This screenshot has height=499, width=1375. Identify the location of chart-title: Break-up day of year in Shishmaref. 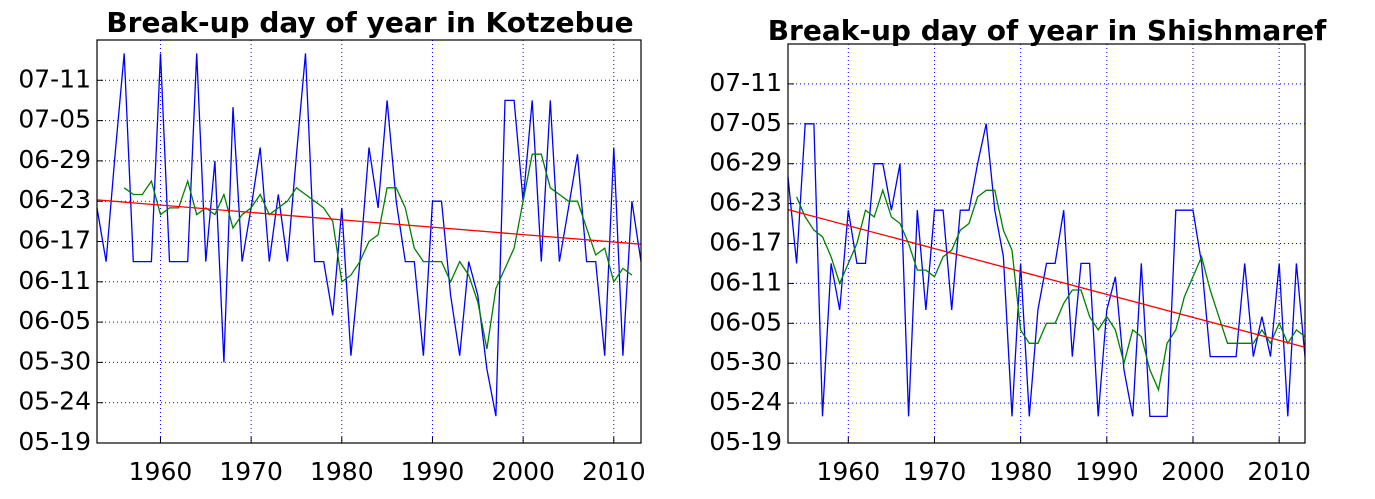
(1047, 30).